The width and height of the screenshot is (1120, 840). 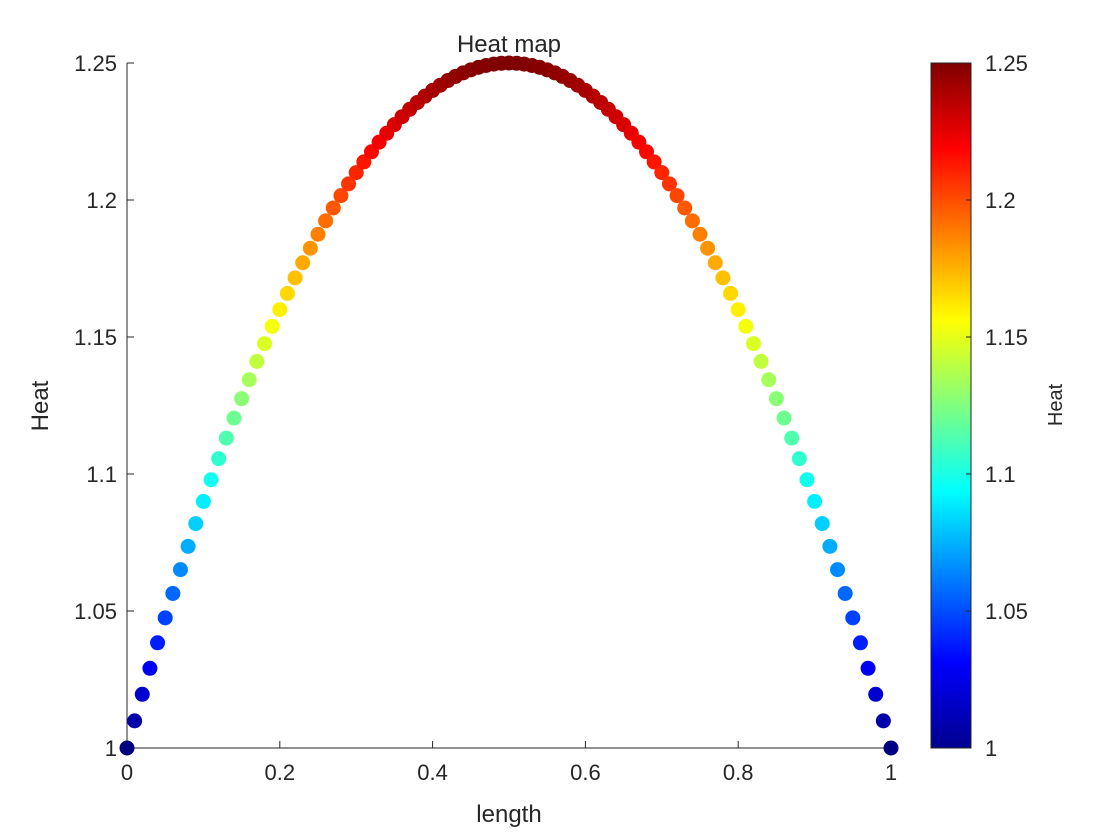 I want to click on colorbar-tick-label: 1.15, so click(x=1006, y=337).